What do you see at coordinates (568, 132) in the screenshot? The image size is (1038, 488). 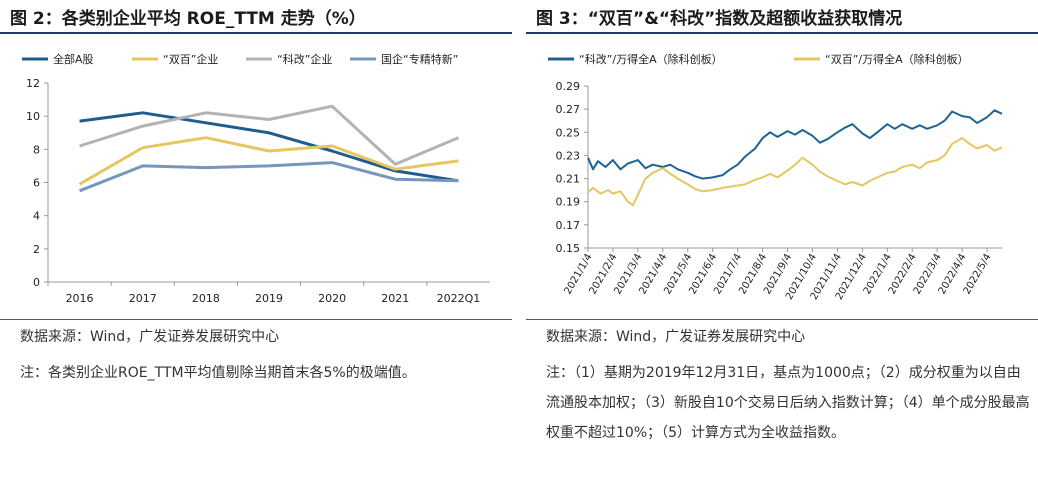 I see `y-tick-label: 0.25` at bounding box center [568, 132].